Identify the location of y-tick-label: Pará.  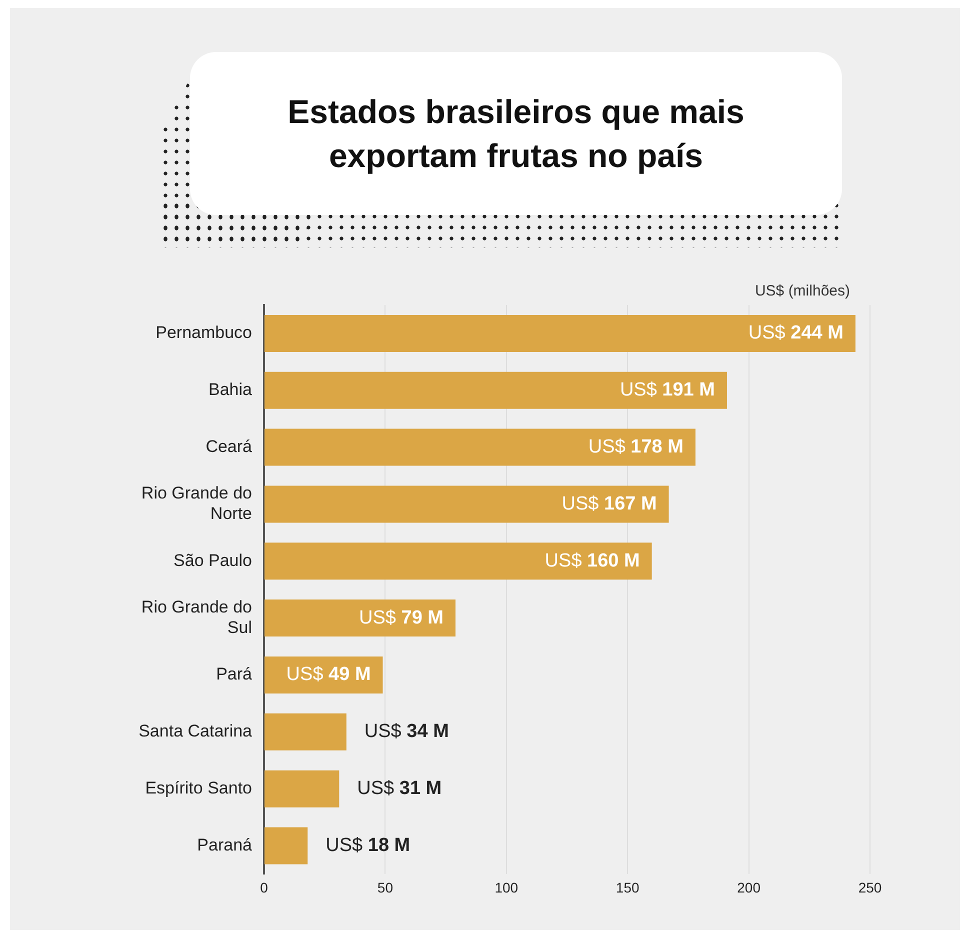
(234, 674).